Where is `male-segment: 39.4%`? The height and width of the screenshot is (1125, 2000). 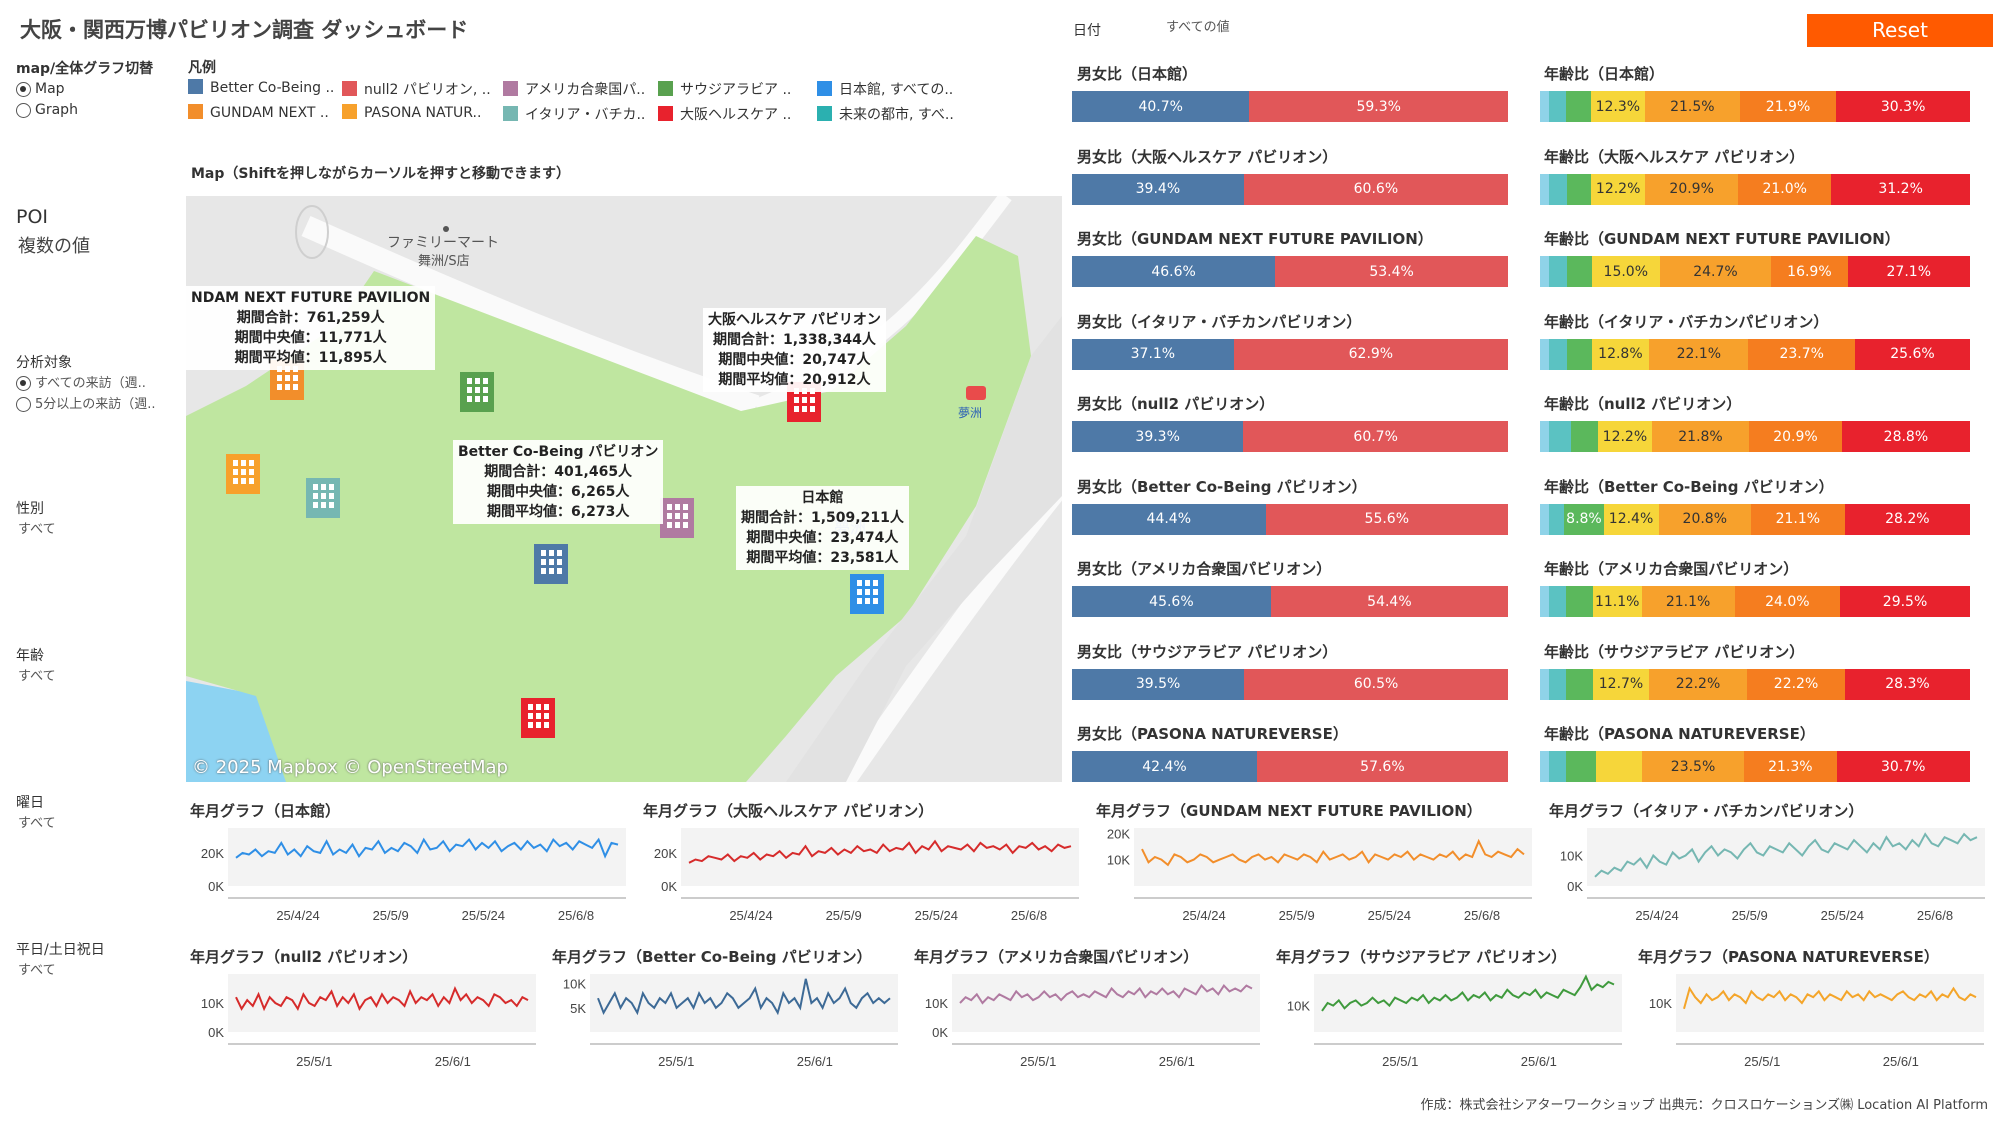 male-segment: 39.4% is located at coordinates (1158, 189).